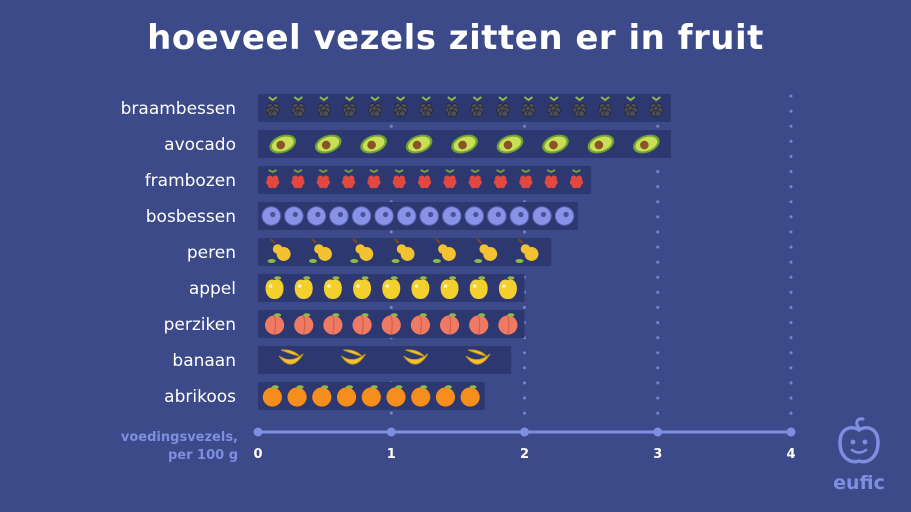 The height and width of the screenshot is (512, 911). I want to click on bar-row-frambozen: frambozen, so click(368, 180).